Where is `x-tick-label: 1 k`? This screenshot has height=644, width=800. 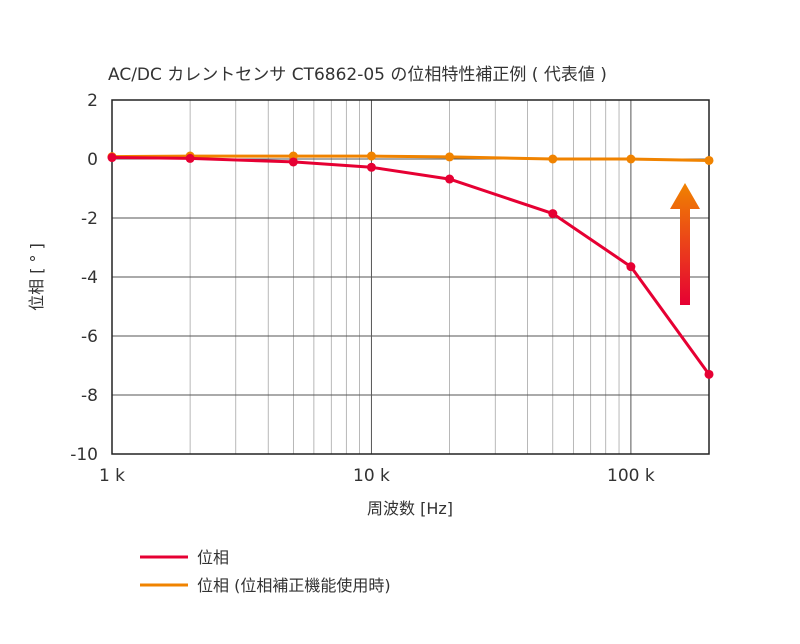
x-tick-label: 1 k is located at coordinates (112, 476).